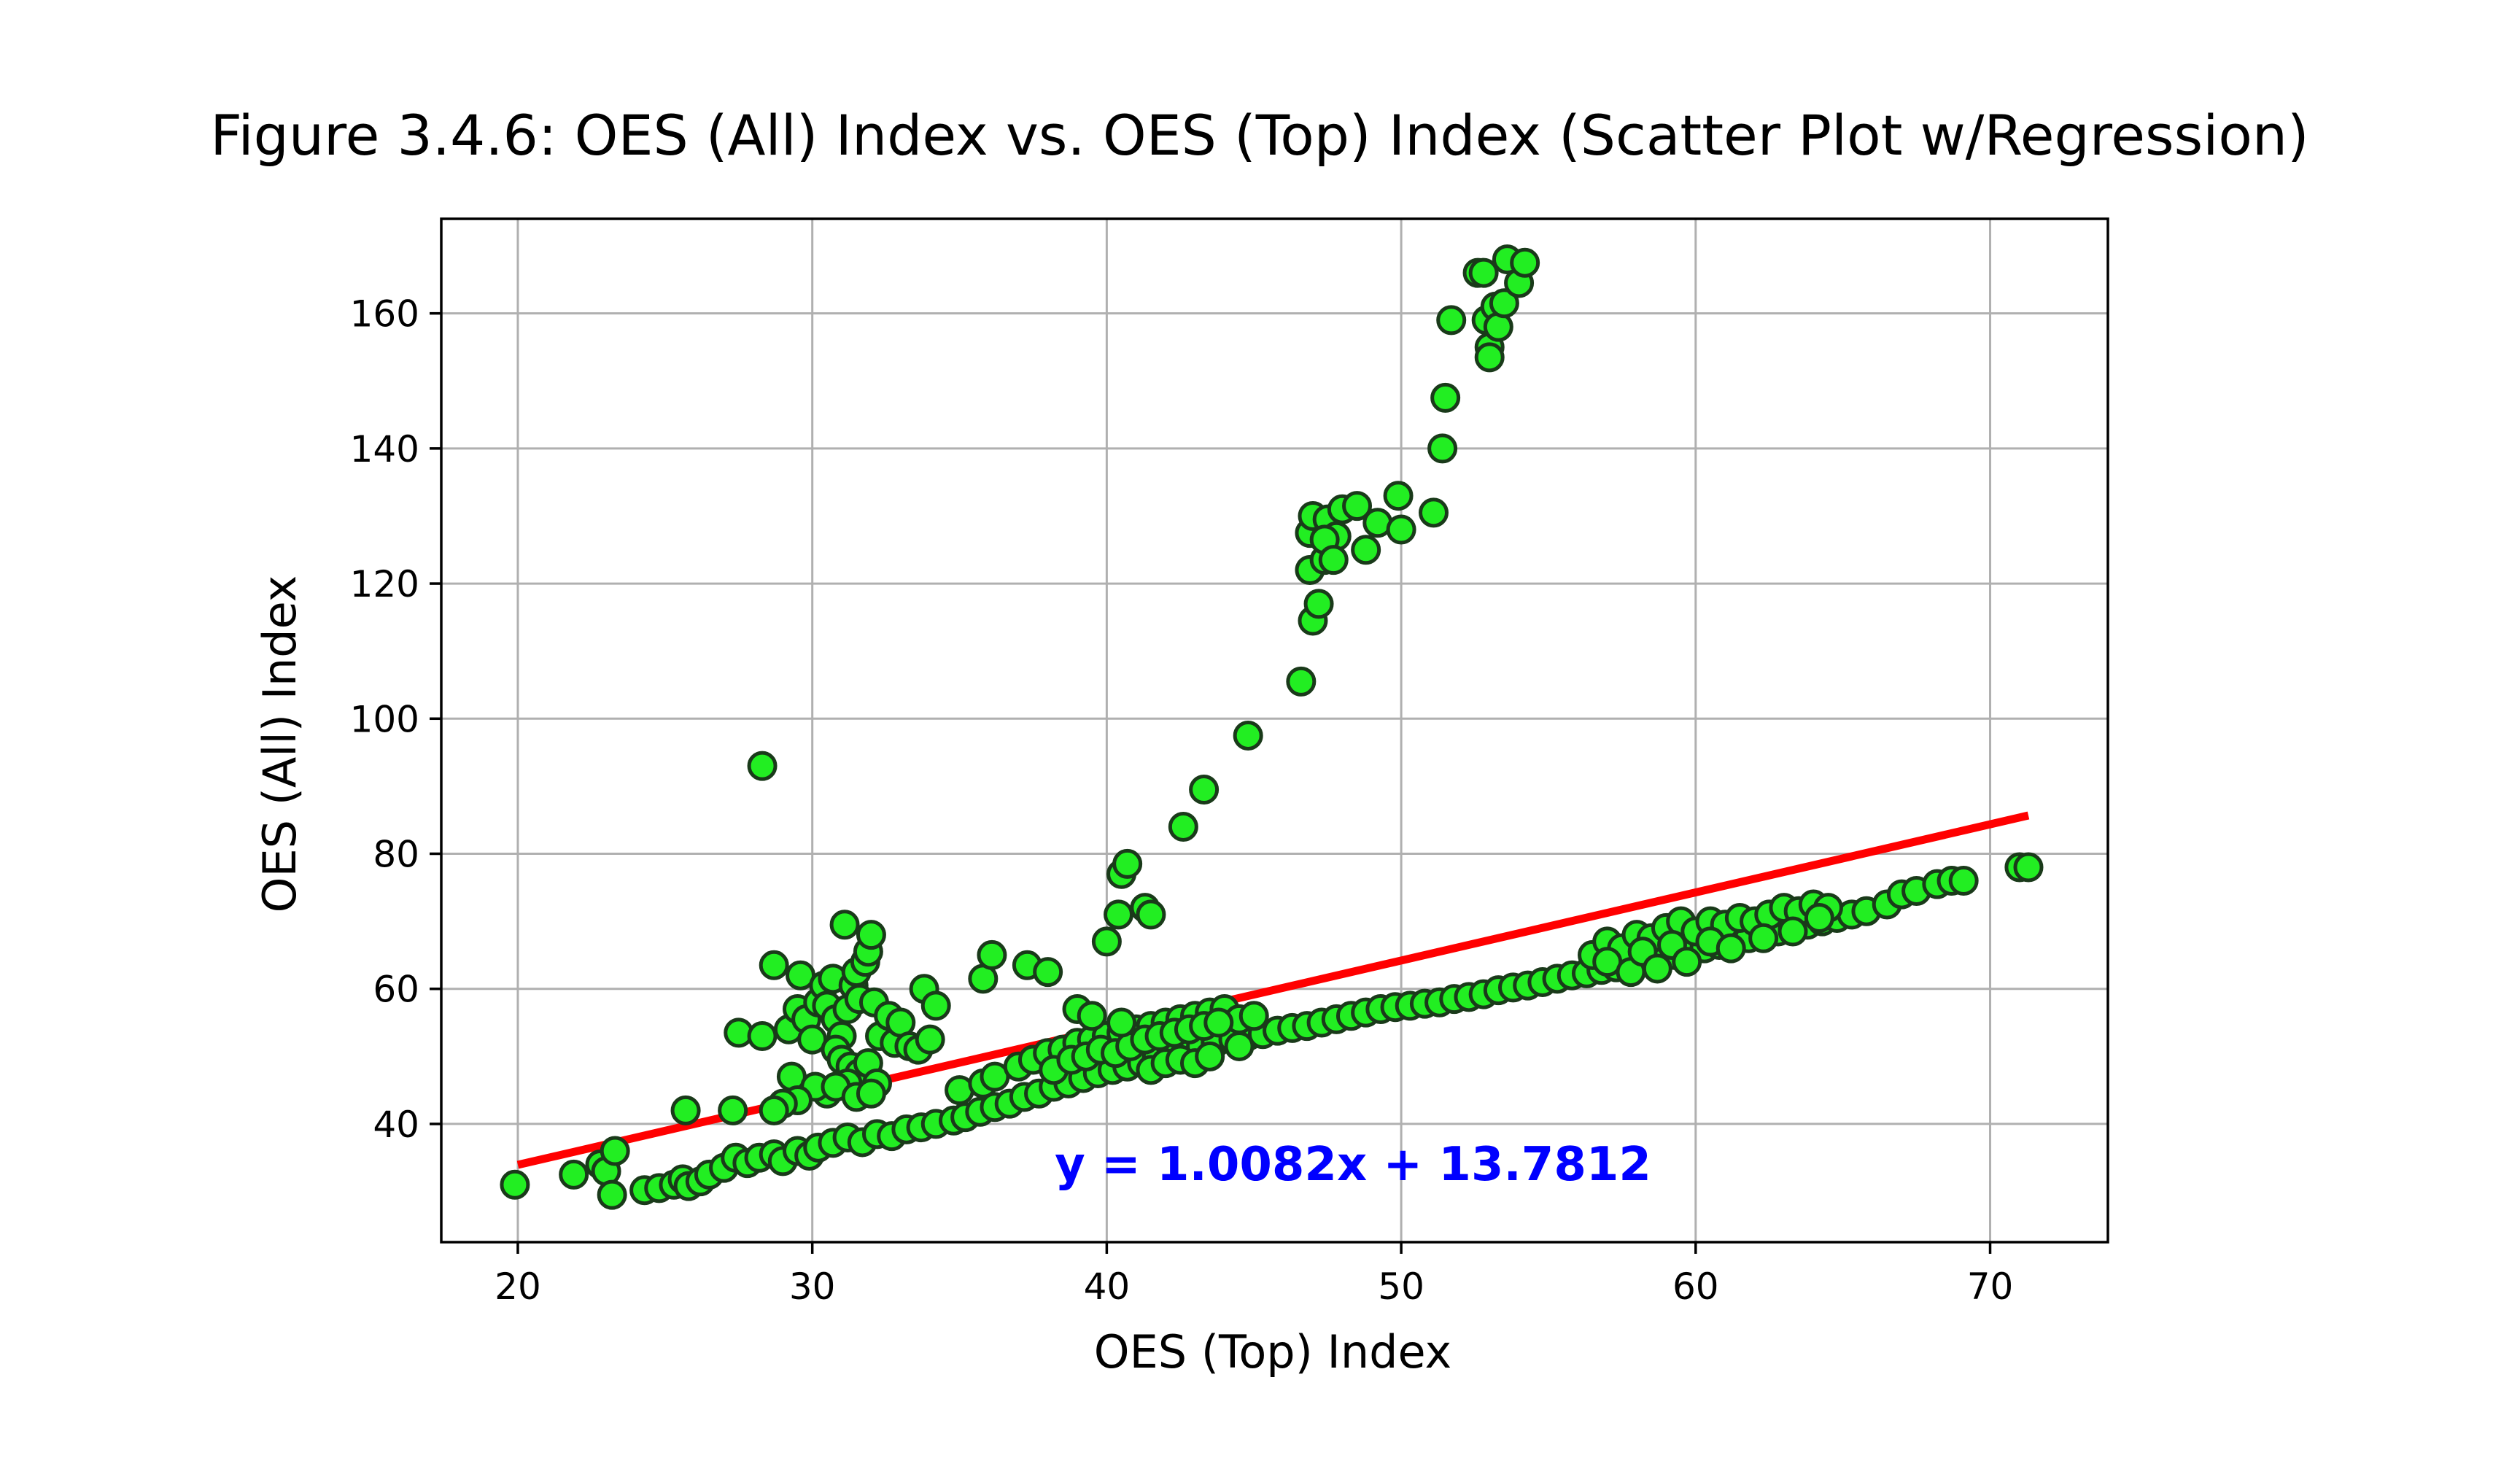 This screenshot has height=1477, width=2520. Describe the element at coordinates (1353, 1165) in the screenshot. I see `regression-equation: y = 1.0082x + 13.7812` at that location.